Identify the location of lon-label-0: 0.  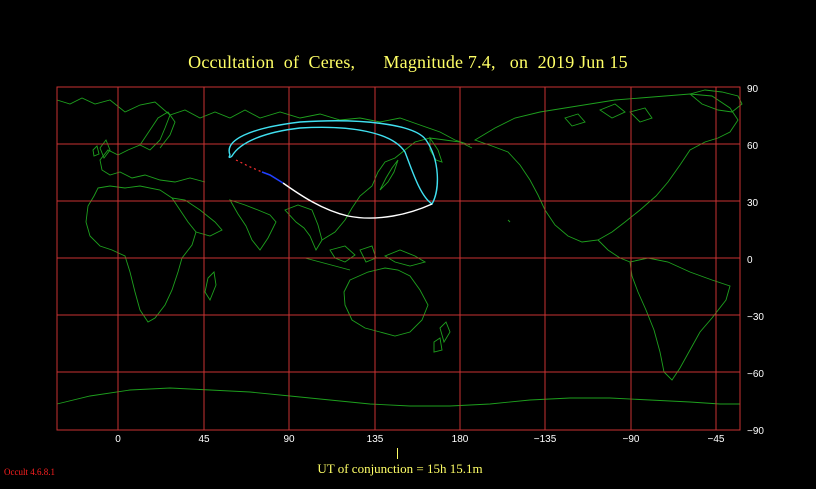
(118, 439).